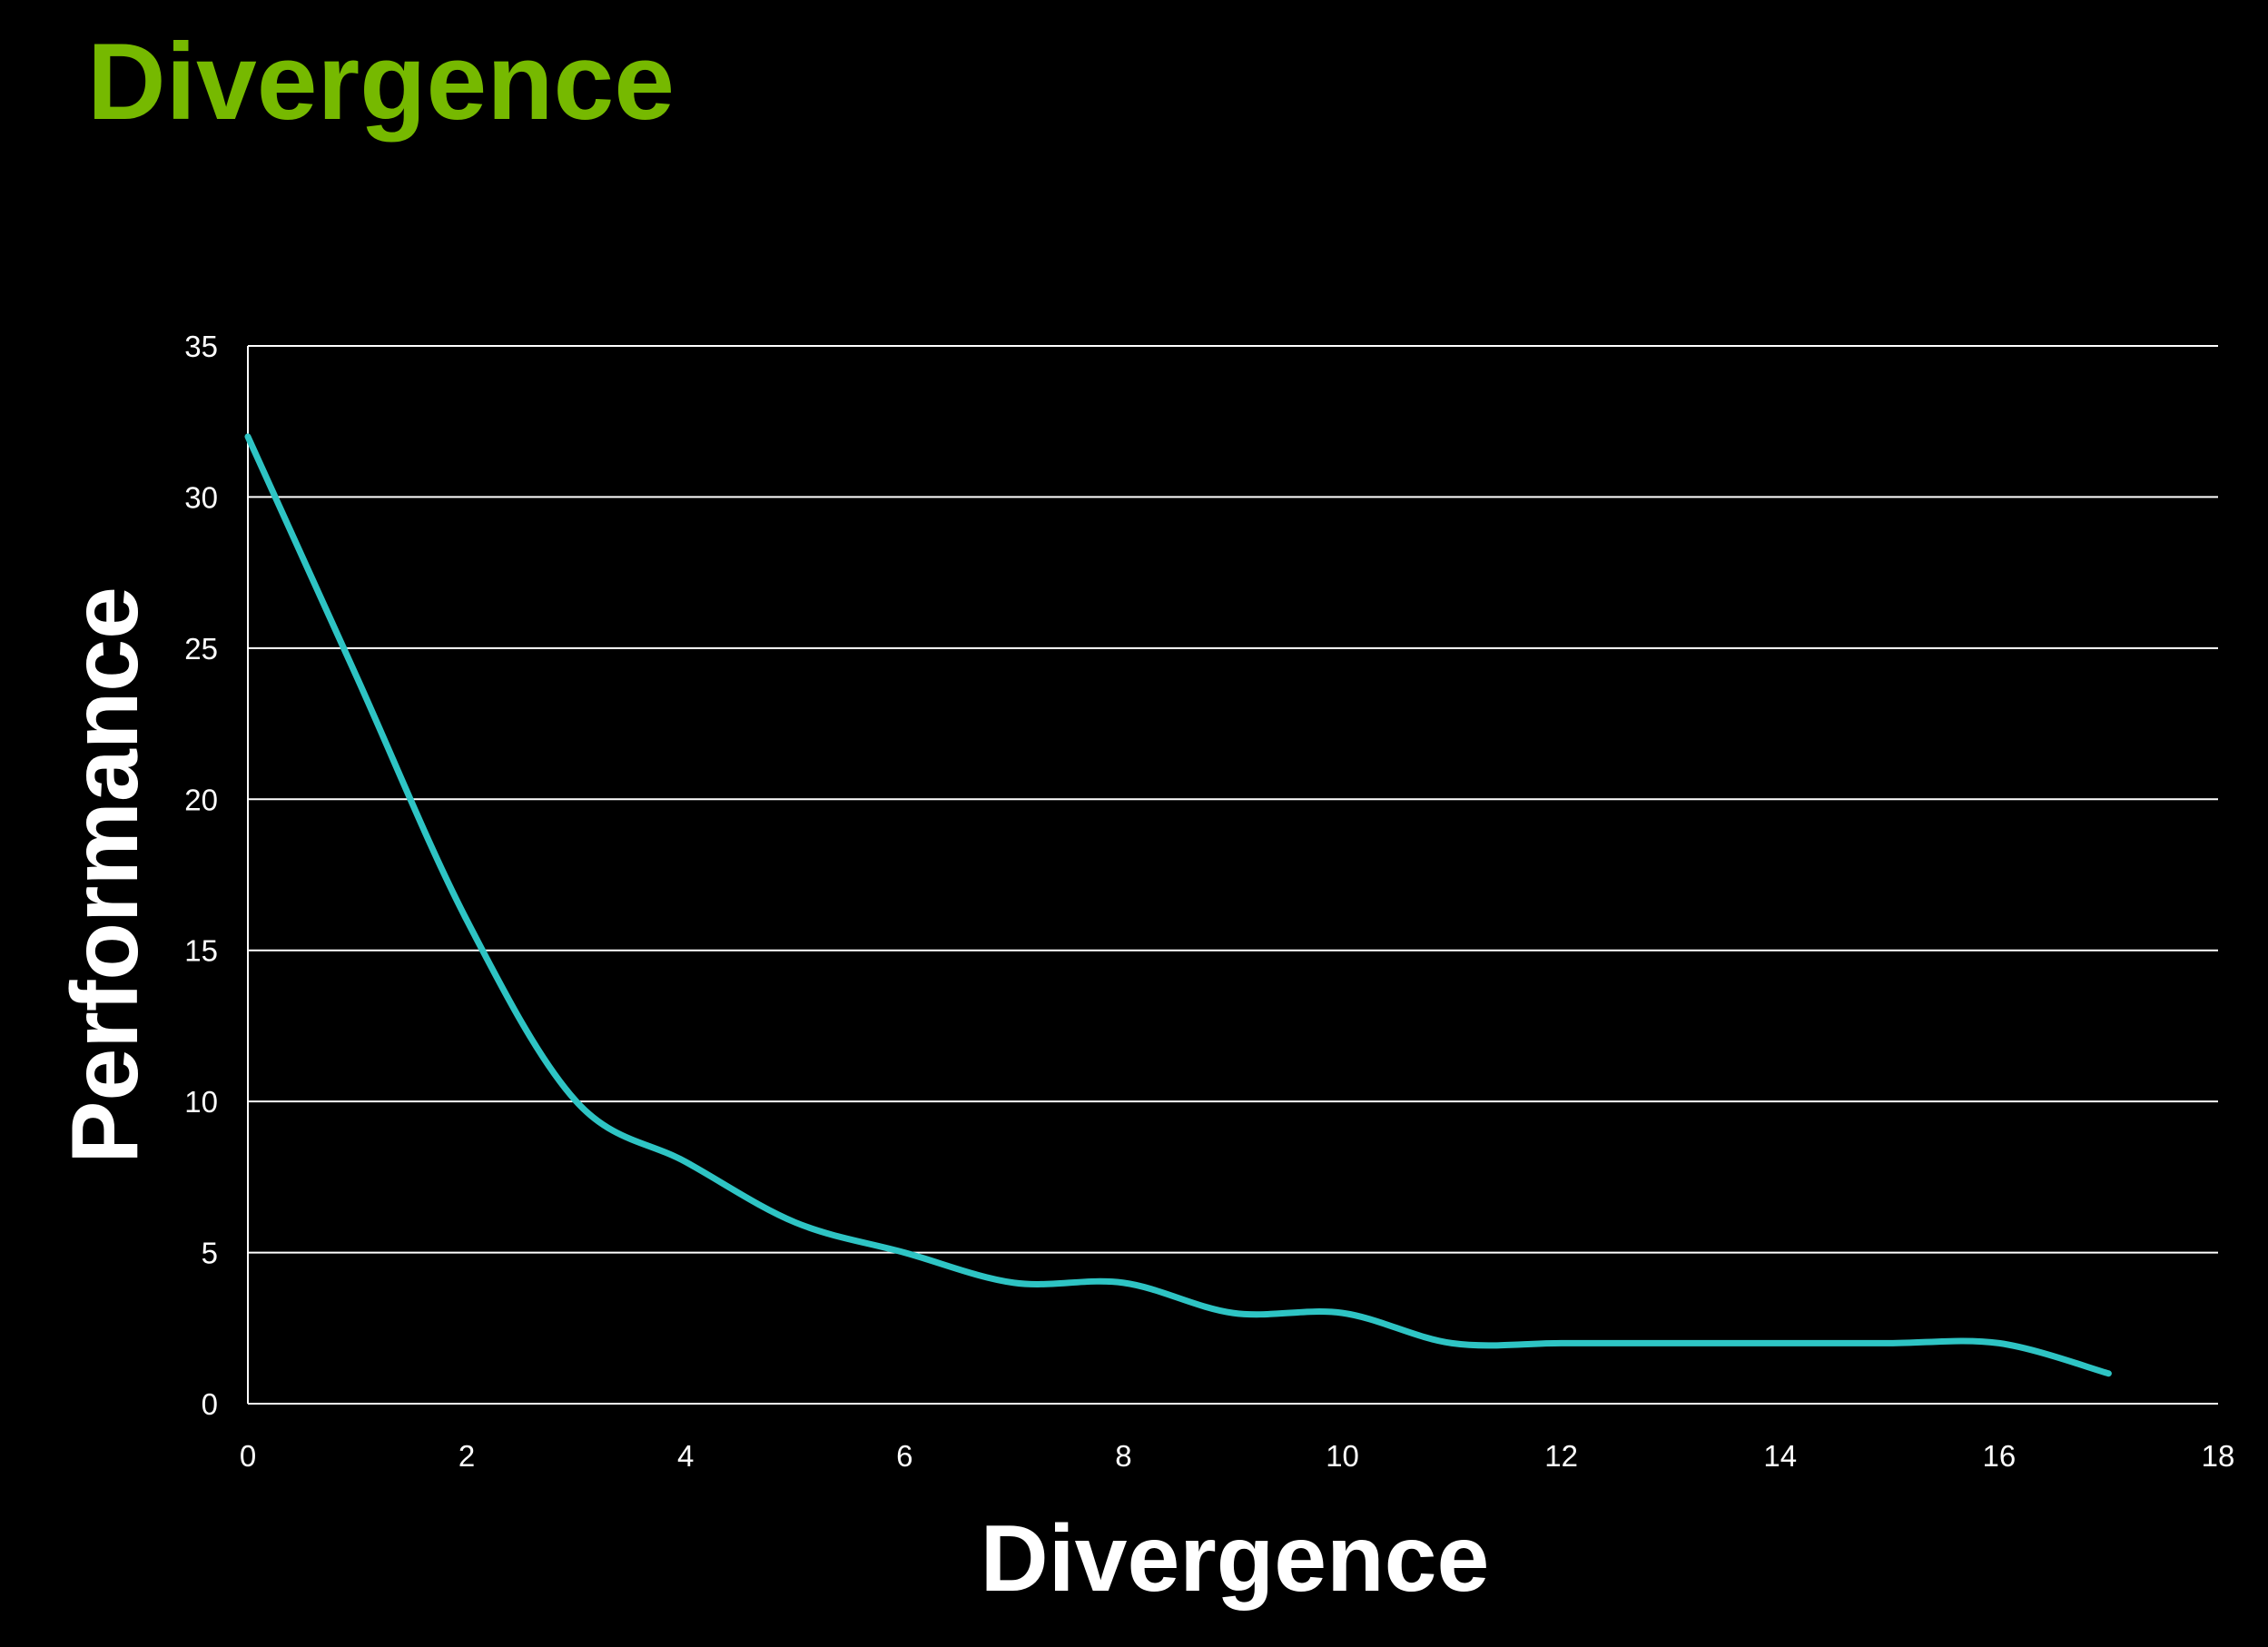  I want to click on y-tick-label-30: 30, so click(201, 497).